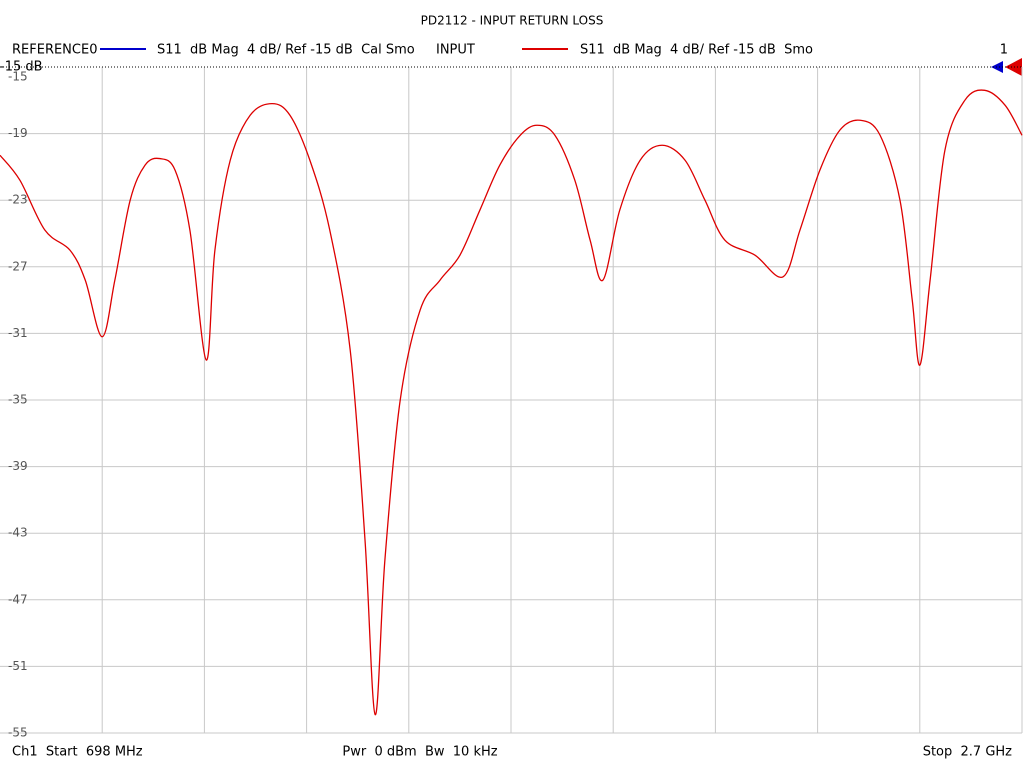 This screenshot has width=1024, height=768. Describe the element at coordinates (967, 752) in the screenshot. I see `footer-stop: Stop 2.7 GHz` at that location.